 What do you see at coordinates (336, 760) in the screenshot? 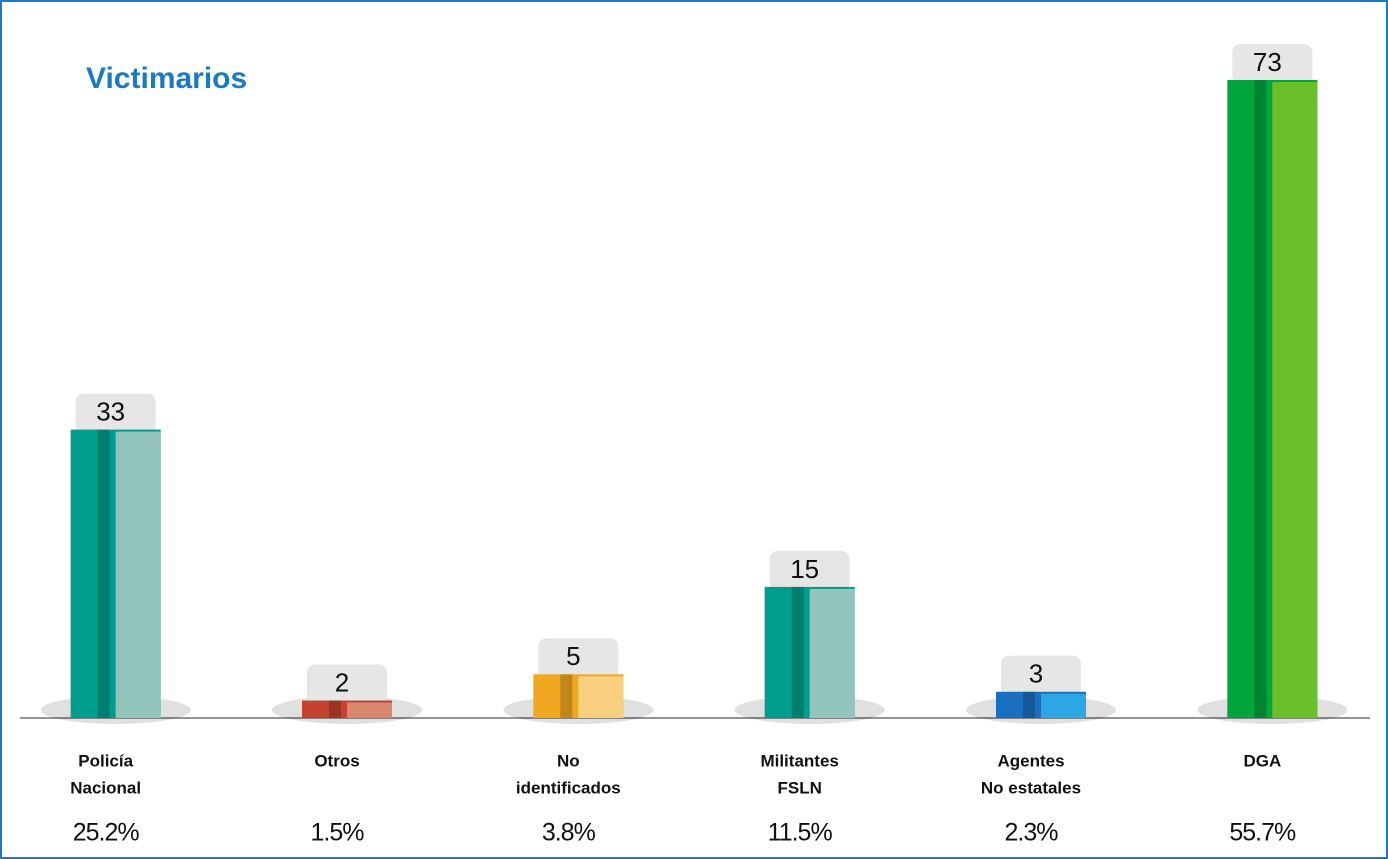
I see `category-label: Otros` at bounding box center [336, 760].